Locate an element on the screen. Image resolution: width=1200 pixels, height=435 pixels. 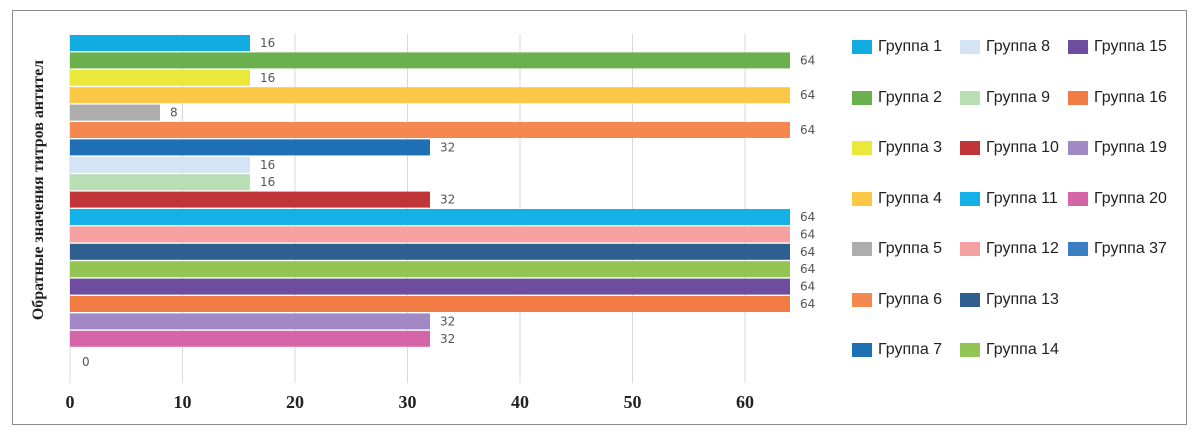
legend-item: Группа 10 is located at coordinates (1014, 164).